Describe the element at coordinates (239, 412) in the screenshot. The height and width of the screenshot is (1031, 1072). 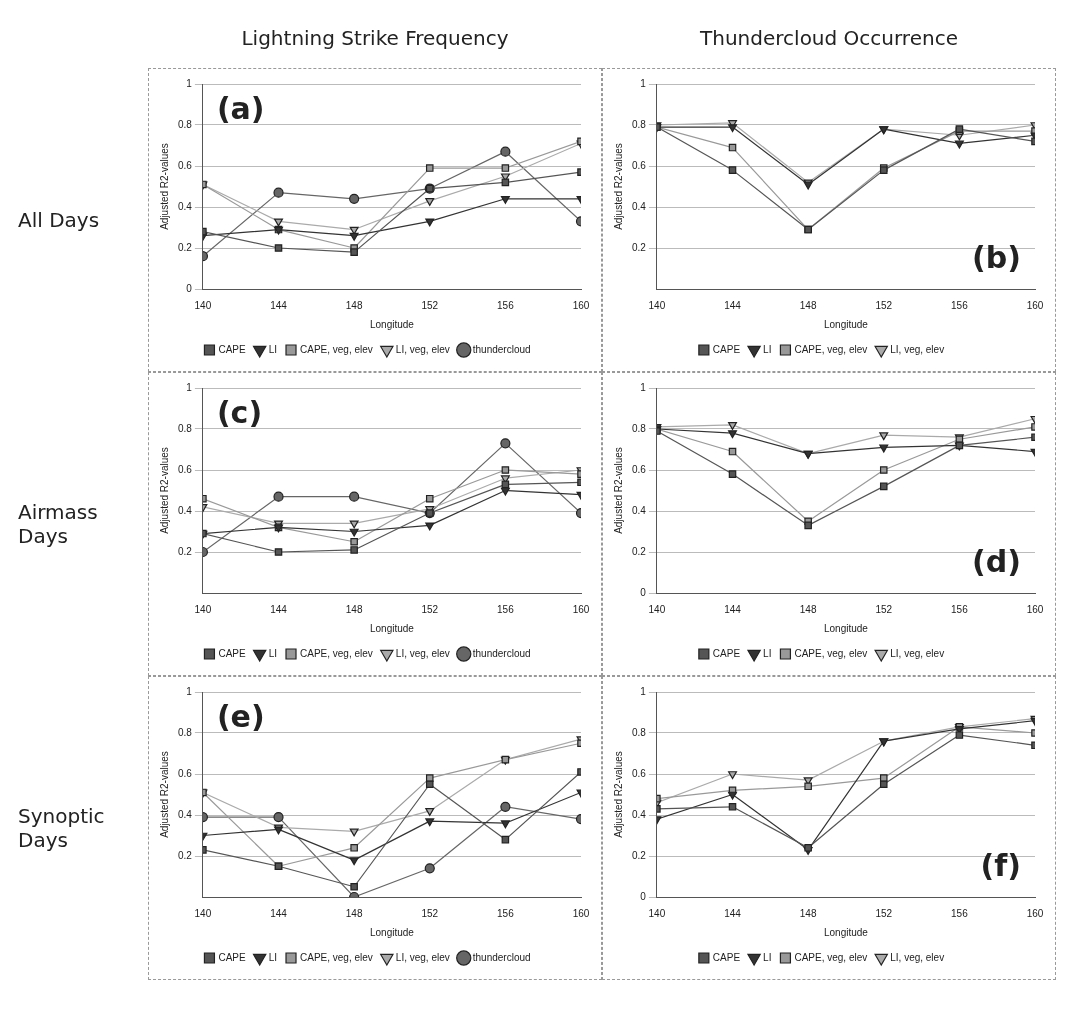
I see `annotation: (c)` at that location.